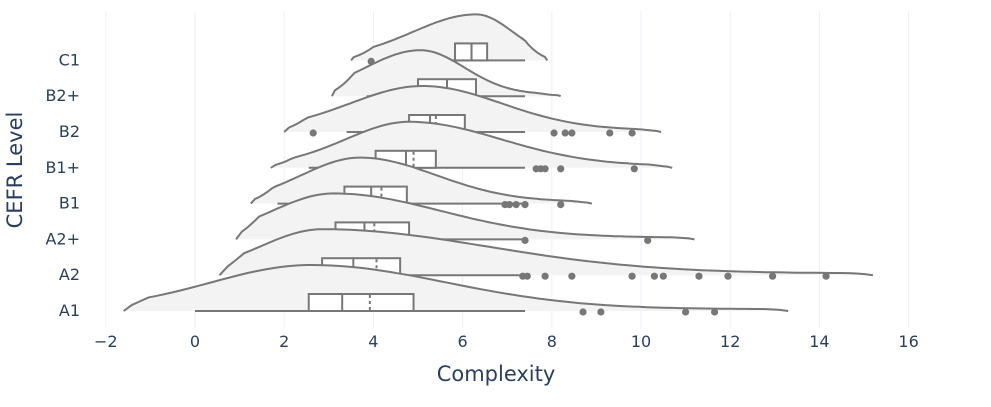 The width and height of the screenshot is (991, 407). What do you see at coordinates (69, 131) in the screenshot?
I see `y-tick-label: B2` at bounding box center [69, 131].